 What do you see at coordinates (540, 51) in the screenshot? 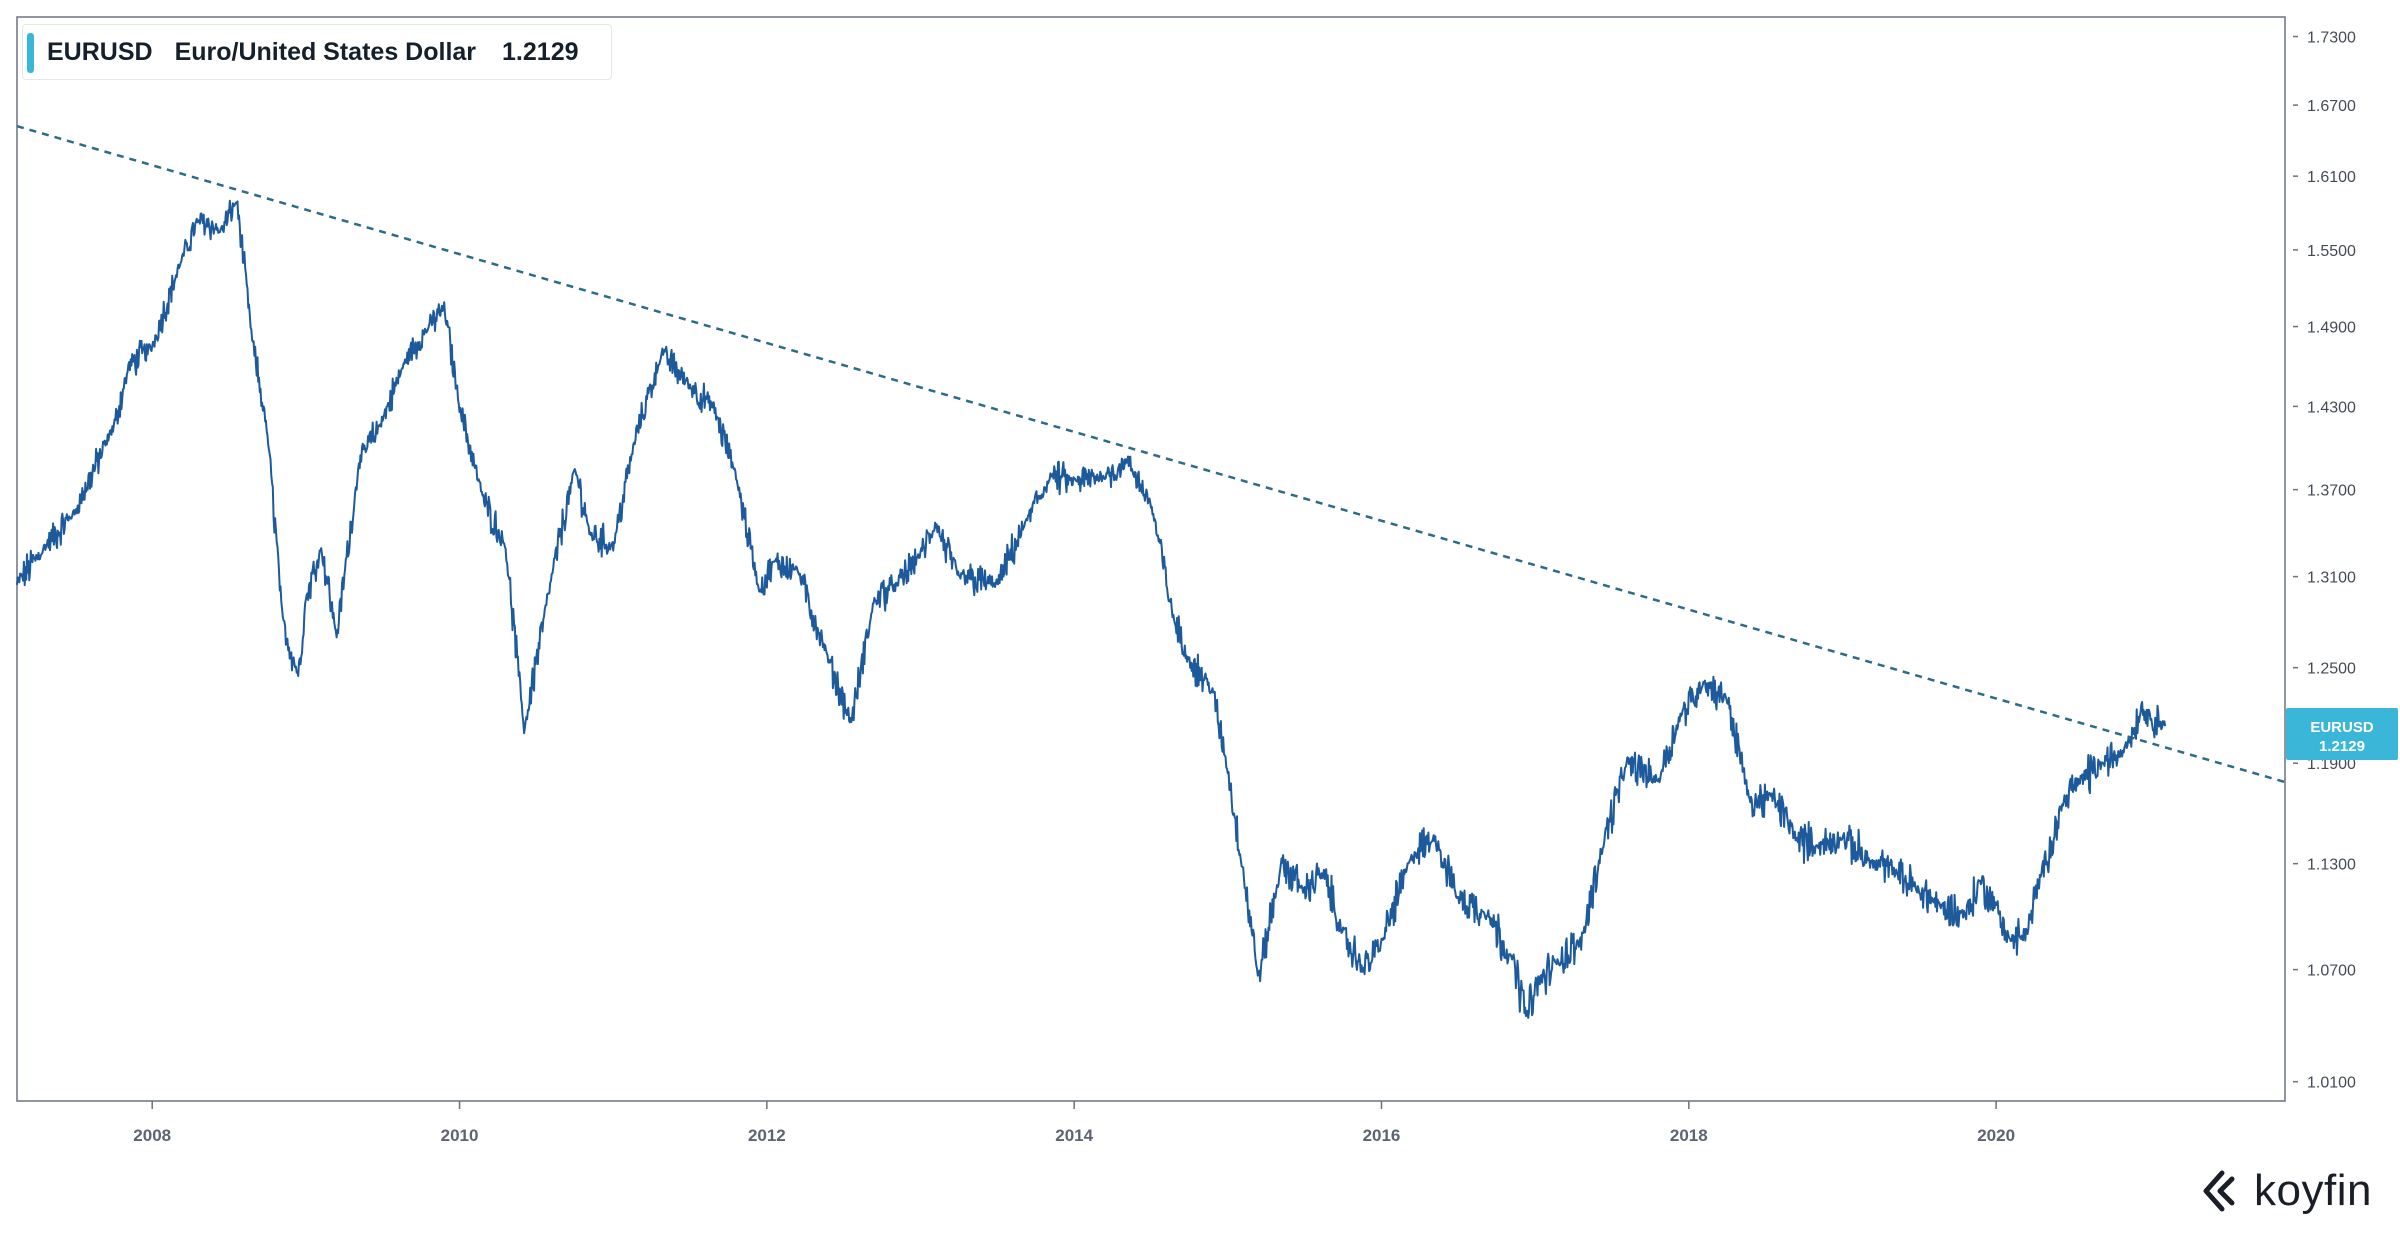
I see `legend-value: 1.2129` at bounding box center [540, 51].